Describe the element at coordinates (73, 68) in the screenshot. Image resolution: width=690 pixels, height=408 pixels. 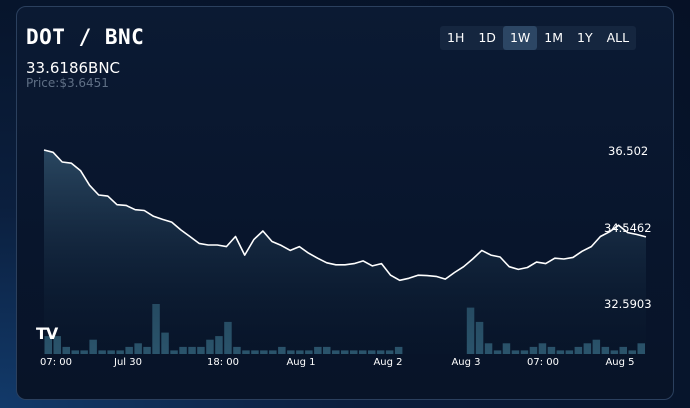
I see `current-price: 33.6186BNC` at that location.